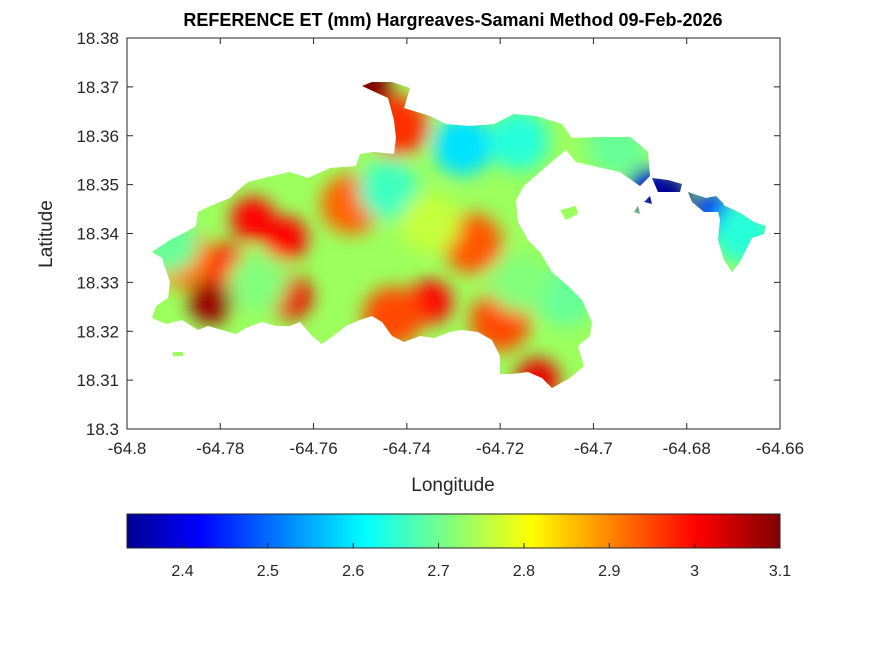  Describe the element at coordinates (593, 448) in the screenshot. I see `x-tick-label: -64.7` at that location.